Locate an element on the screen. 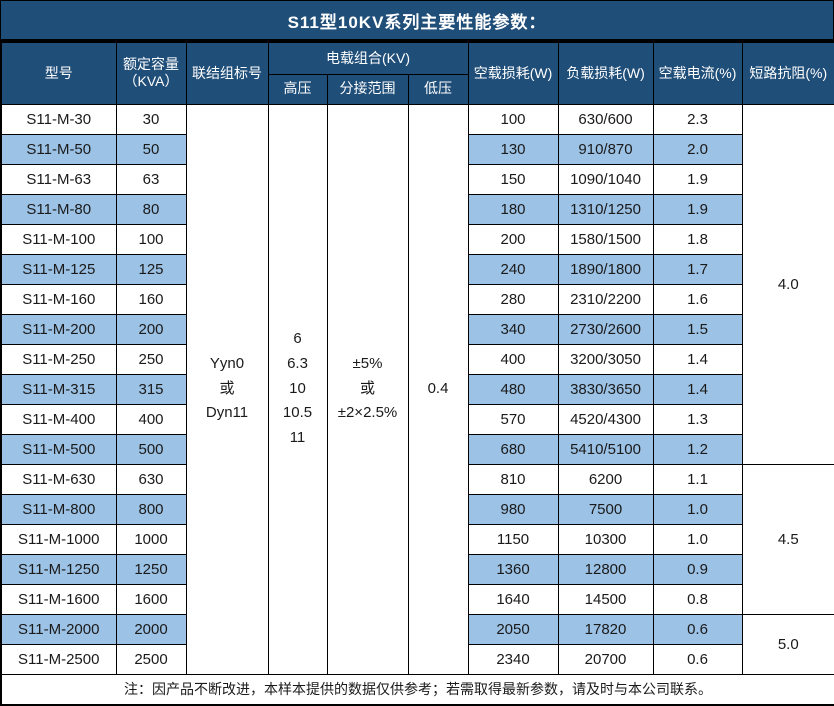 The height and width of the screenshot is (706, 834). tap-range-cell-line: 或 is located at coordinates (367, 388).